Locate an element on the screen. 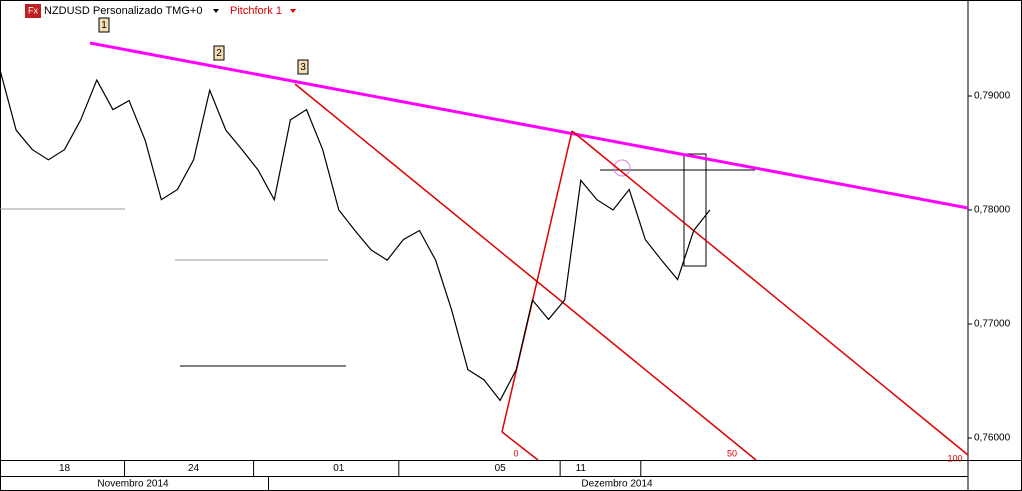 The image size is (1022, 491). y-tick-label: 0,79000 is located at coordinates (992, 96).